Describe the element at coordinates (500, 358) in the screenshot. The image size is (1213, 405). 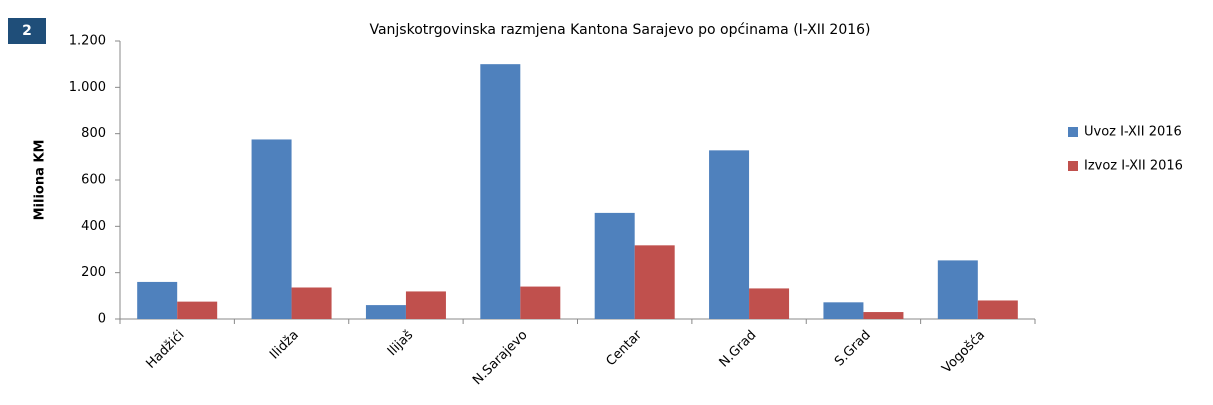
I see `x-tick-label: N.Sarajevo` at that location.